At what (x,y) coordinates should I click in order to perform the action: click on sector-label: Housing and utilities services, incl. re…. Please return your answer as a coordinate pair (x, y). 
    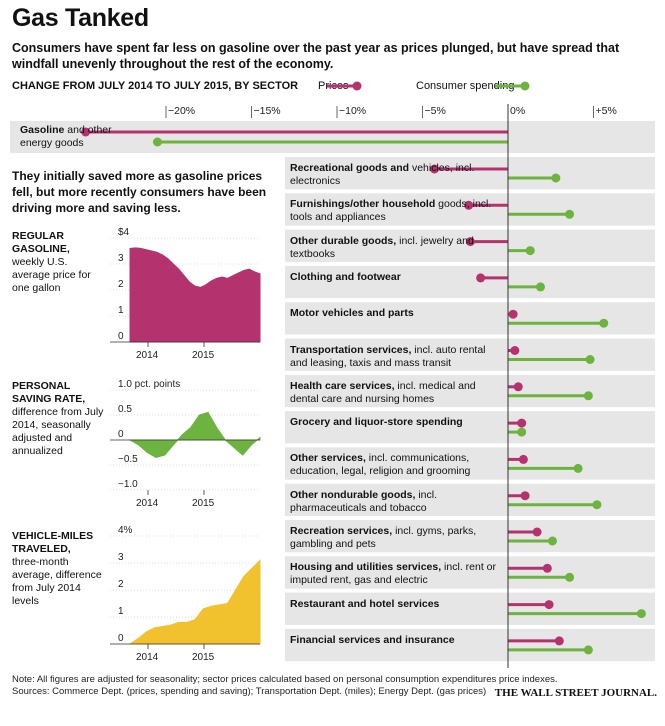
    Looking at the image, I should click on (397, 574).